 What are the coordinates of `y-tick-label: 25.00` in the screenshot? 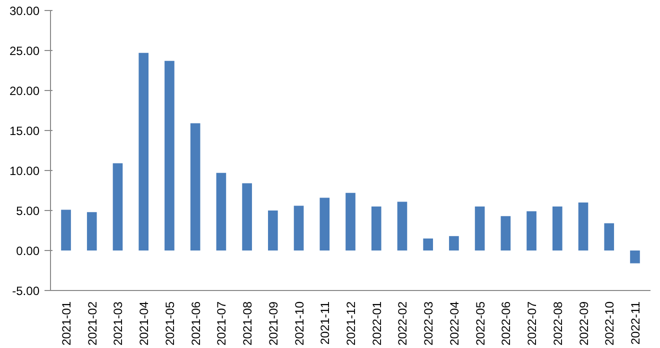 It's located at (24, 51).